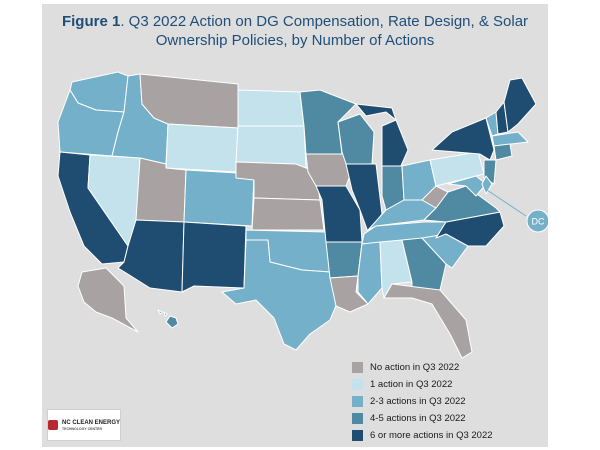 The image size is (600, 450). I want to click on nc-clean-energy-logo: NC CLEAN ENERGY TECHNOLOGY CENTER, so click(84, 425).